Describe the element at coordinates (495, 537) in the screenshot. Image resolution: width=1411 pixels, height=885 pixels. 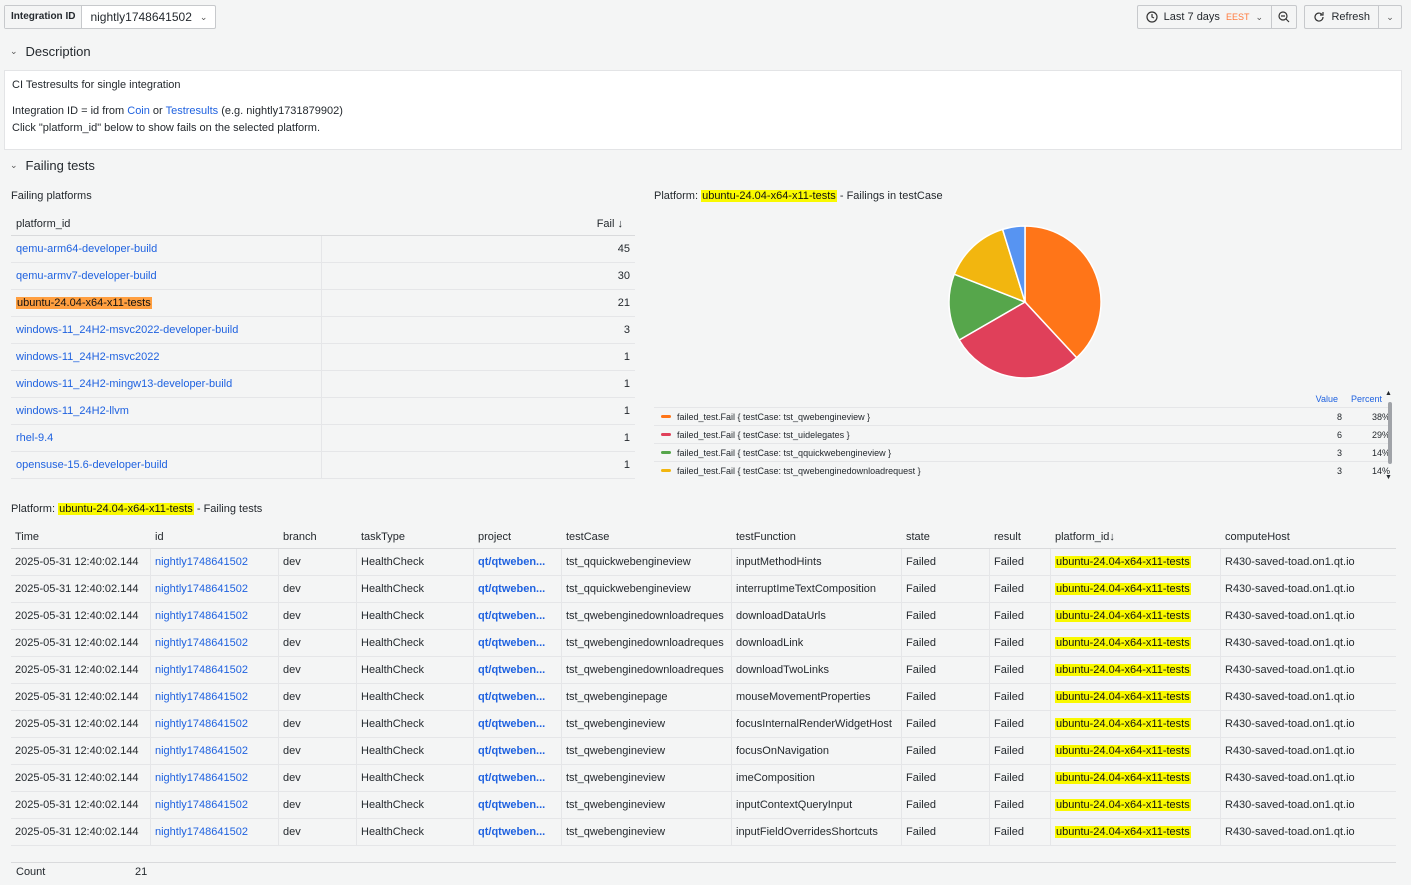
I see `column-header-label: project` at that location.